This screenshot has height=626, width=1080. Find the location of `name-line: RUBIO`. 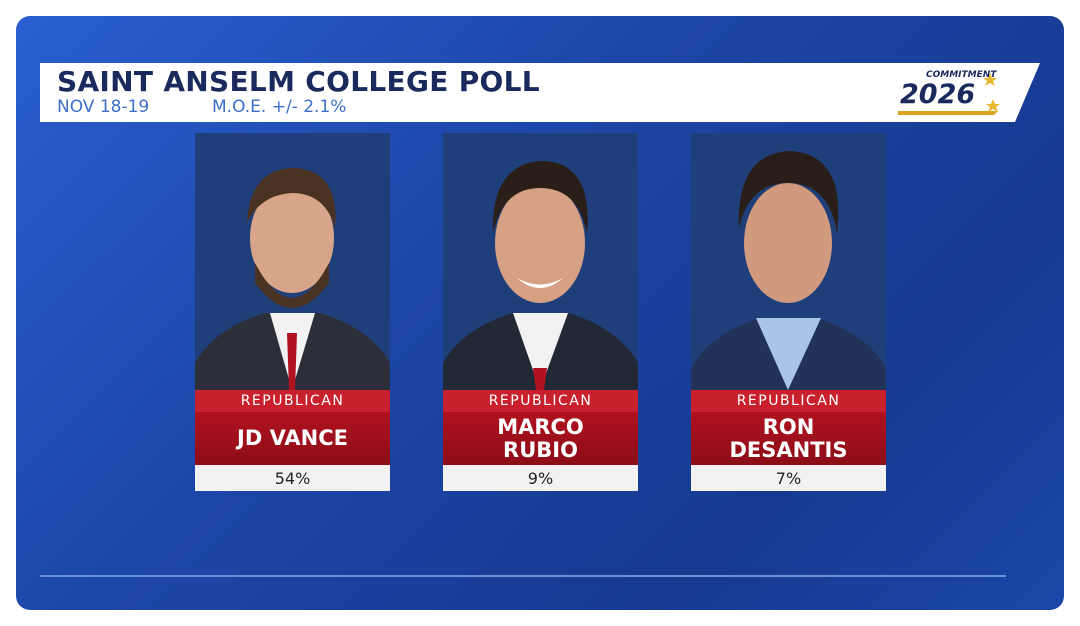

name-line: RUBIO is located at coordinates (540, 449).